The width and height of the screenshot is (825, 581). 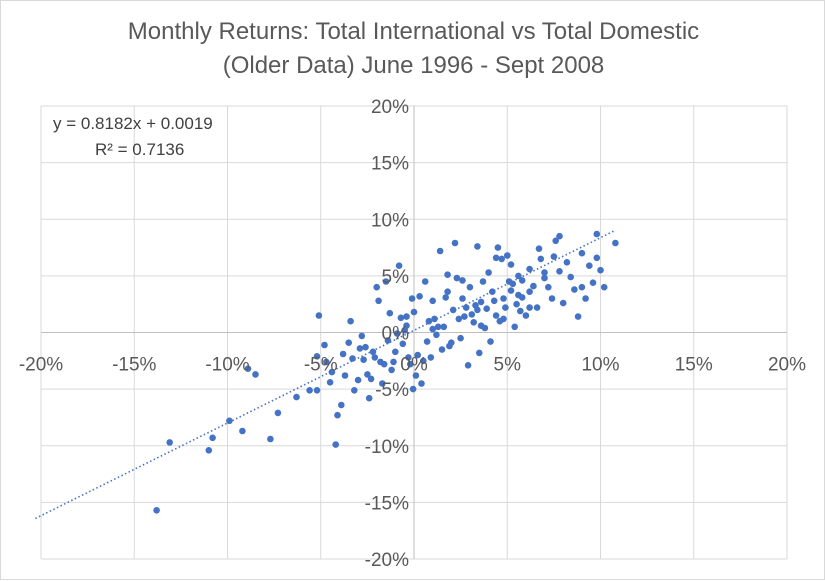 What do you see at coordinates (227, 365) in the screenshot?
I see `x-tick-label: -10%` at bounding box center [227, 365].